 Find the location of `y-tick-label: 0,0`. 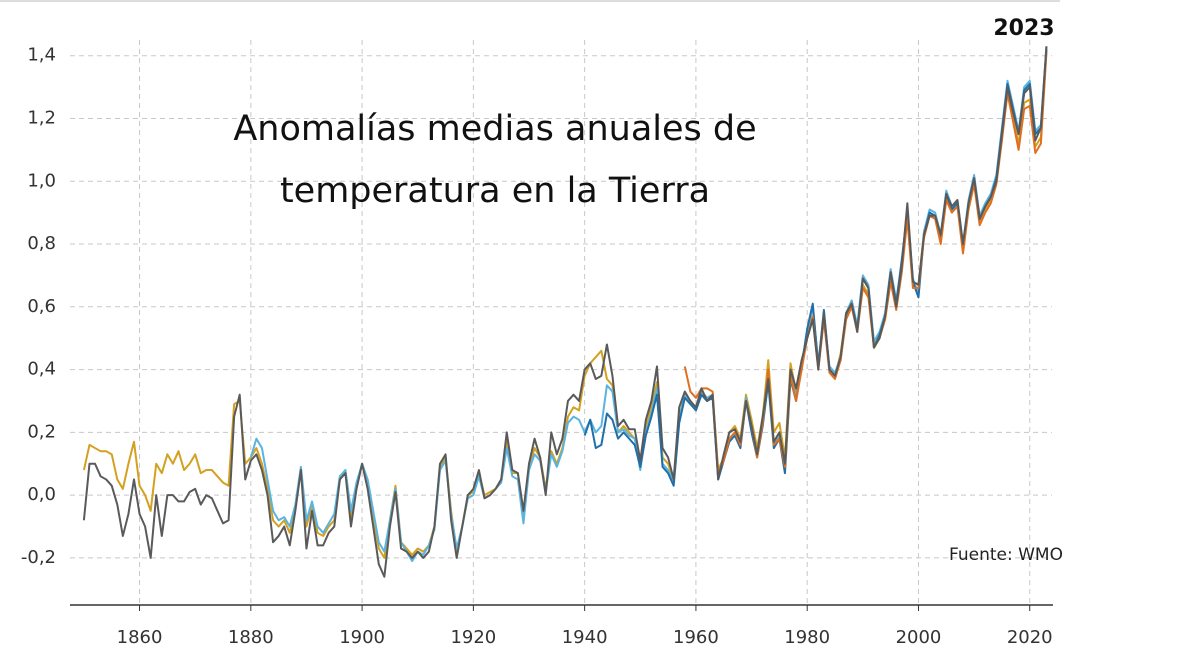

y-tick-label: 0,0 is located at coordinates (41, 494).